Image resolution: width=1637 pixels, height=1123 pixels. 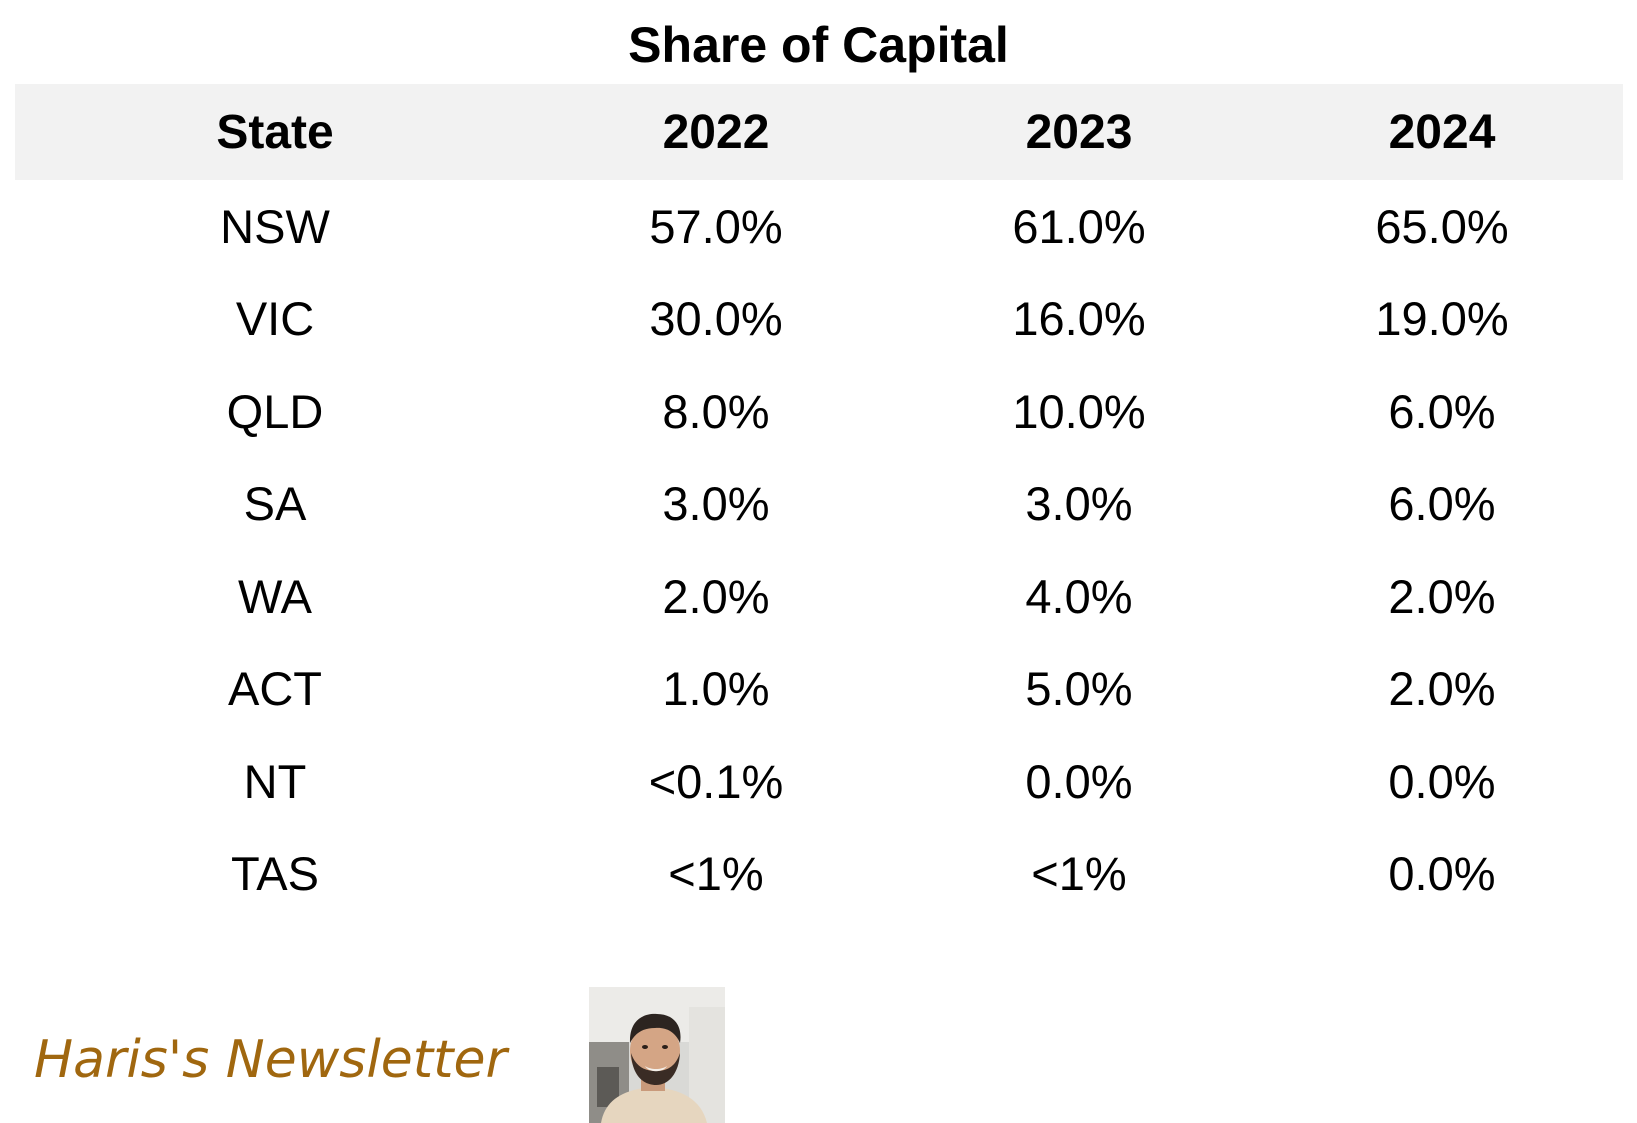 What do you see at coordinates (275, 874) in the screenshot?
I see `table-cell-state: TAS` at bounding box center [275, 874].